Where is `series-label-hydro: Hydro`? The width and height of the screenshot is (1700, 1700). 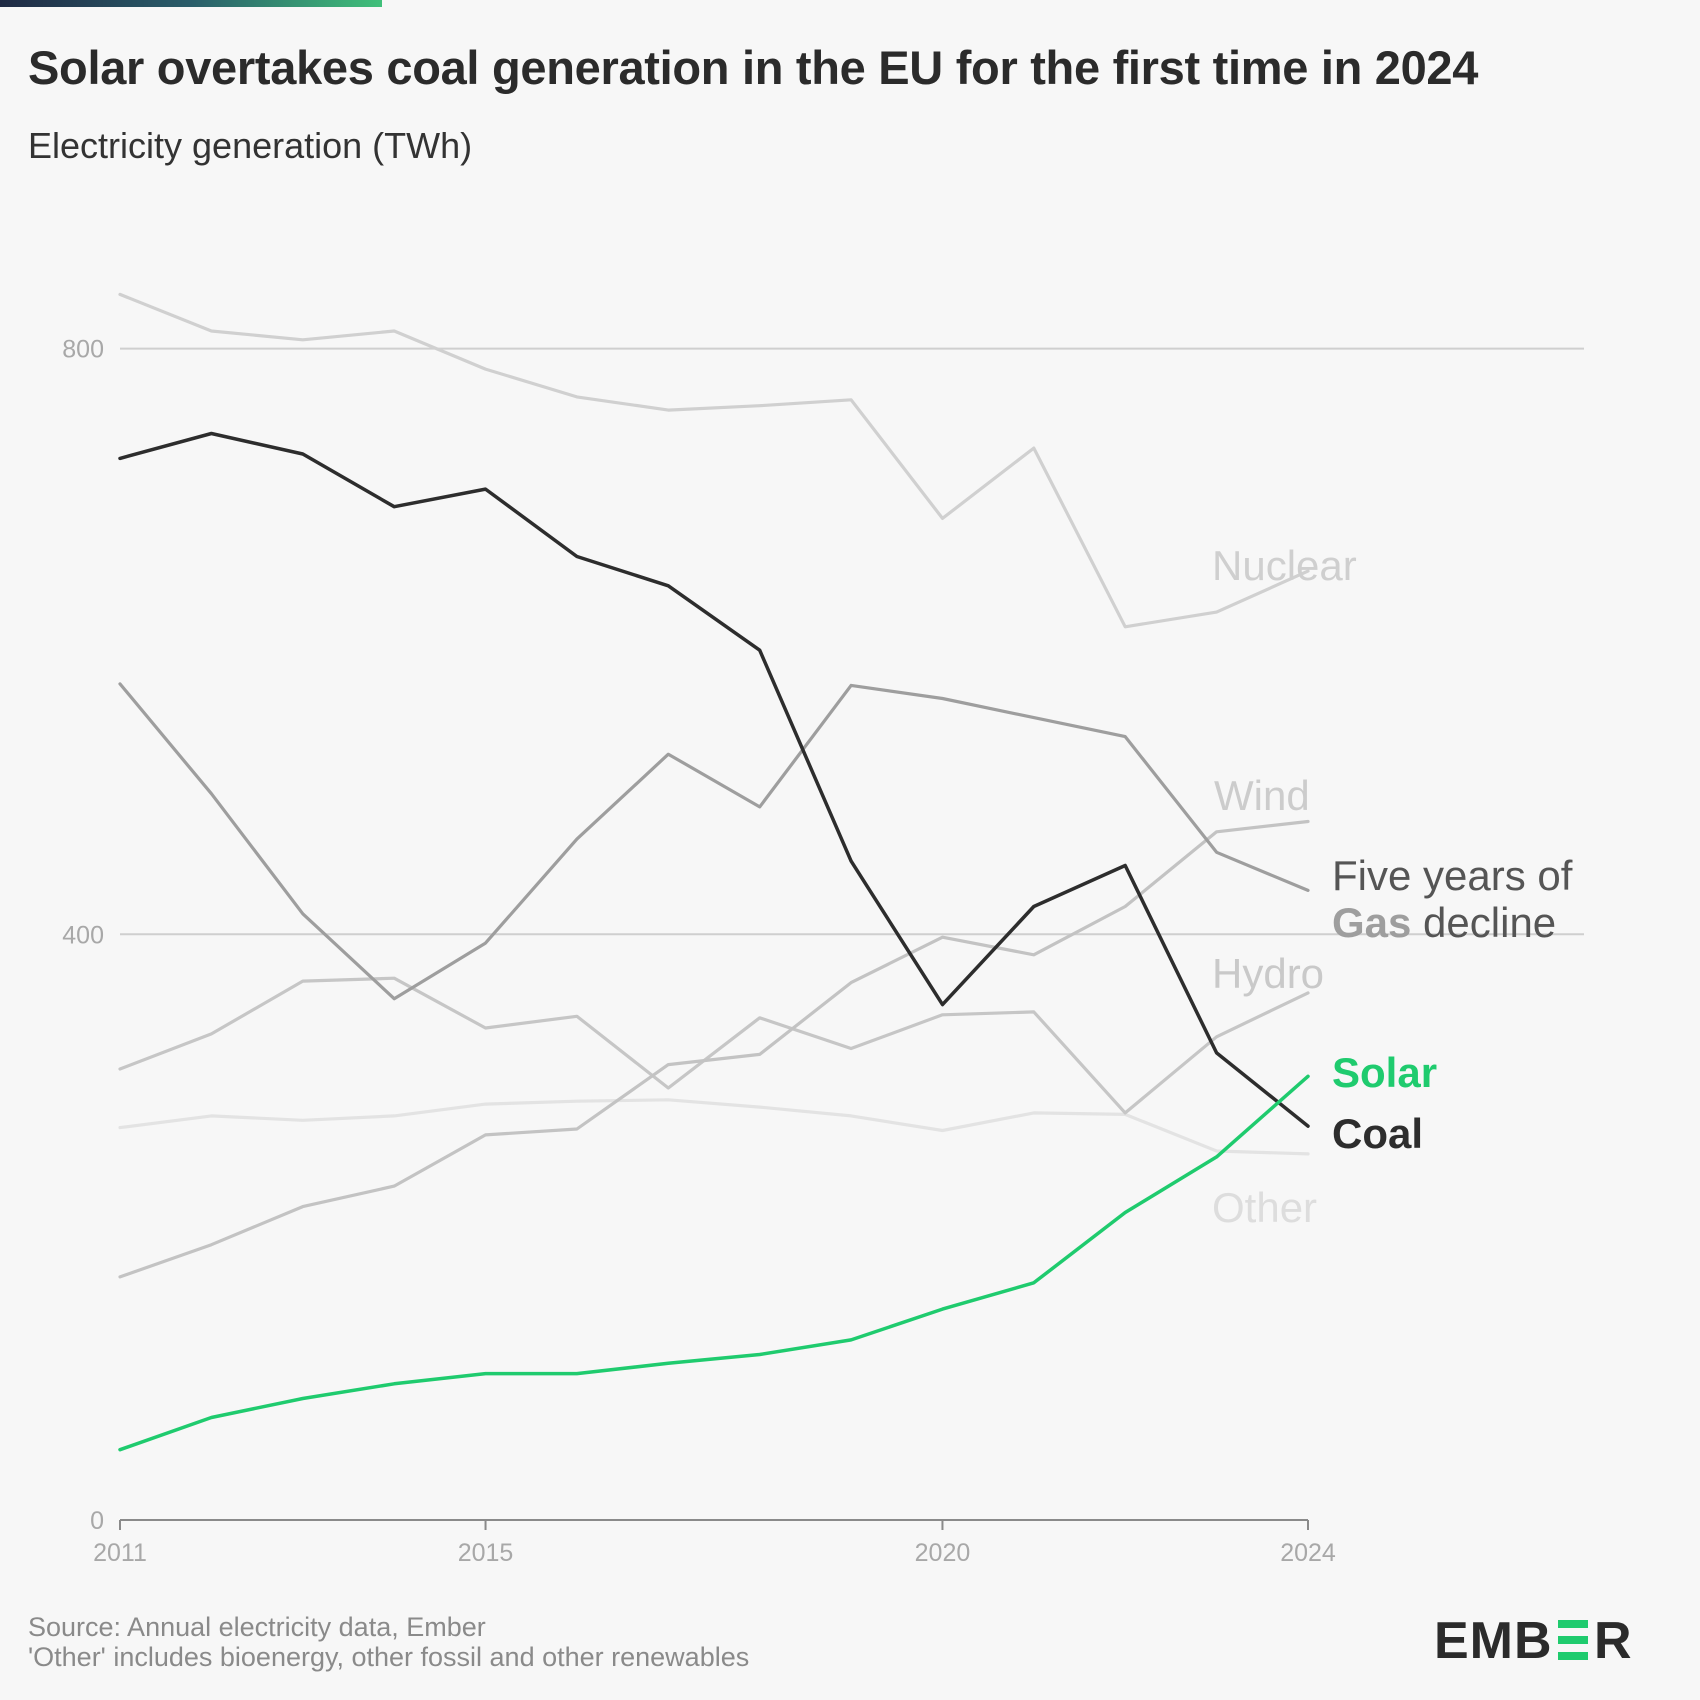 series-label-hydro: Hydro is located at coordinates (1268, 973).